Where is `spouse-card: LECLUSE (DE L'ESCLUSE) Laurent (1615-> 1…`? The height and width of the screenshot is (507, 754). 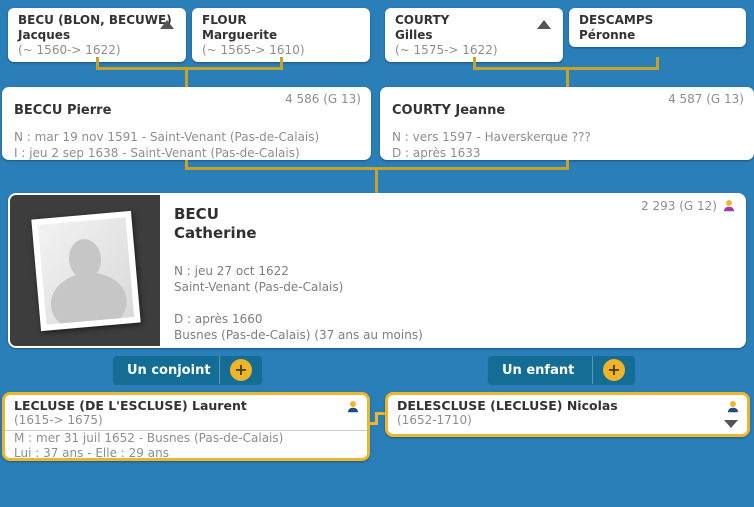
spouse-card: LECLUSE (DE L'ESCLUSE) Laurent (1615-> 1… is located at coordinates (186, 426).